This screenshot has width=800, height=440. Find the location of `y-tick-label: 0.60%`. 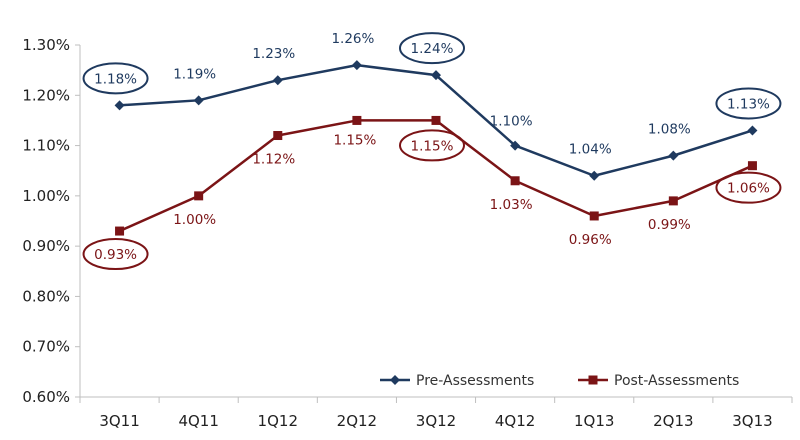

y-tick-label: 0.60% is located at coordinates (46, 397).